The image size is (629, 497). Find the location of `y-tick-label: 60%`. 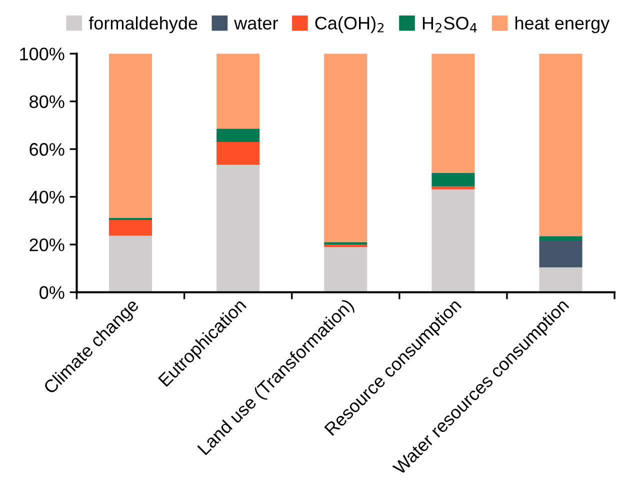

y-tick-label: 60% is located at coordinates (47, 149).